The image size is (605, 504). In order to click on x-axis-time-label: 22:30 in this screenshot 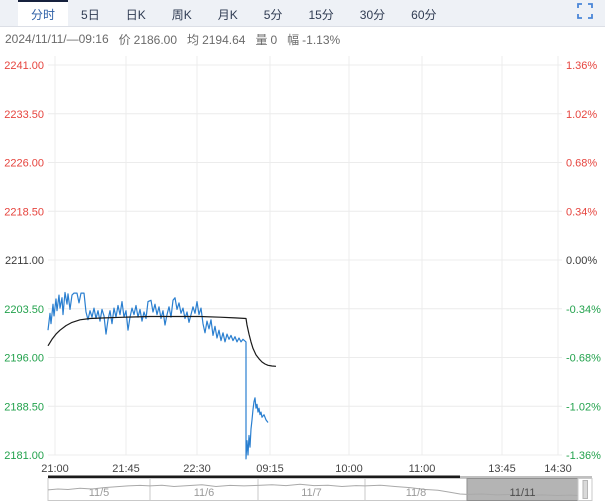, I will do `click(197, 469)`.